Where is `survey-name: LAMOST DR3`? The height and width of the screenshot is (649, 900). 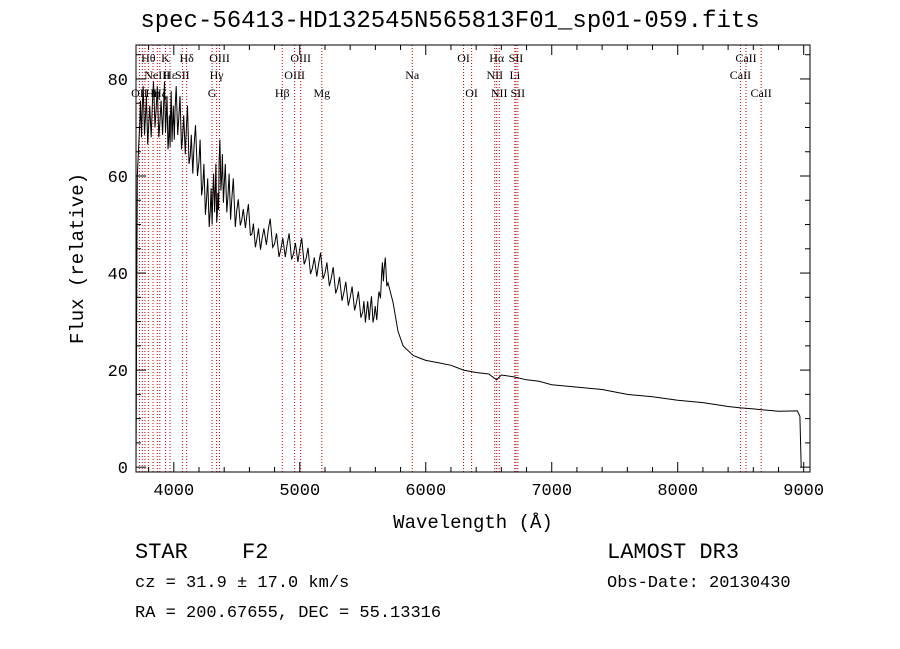 survey-name: LAMOST DR3 is located at coordinates (673, 552).